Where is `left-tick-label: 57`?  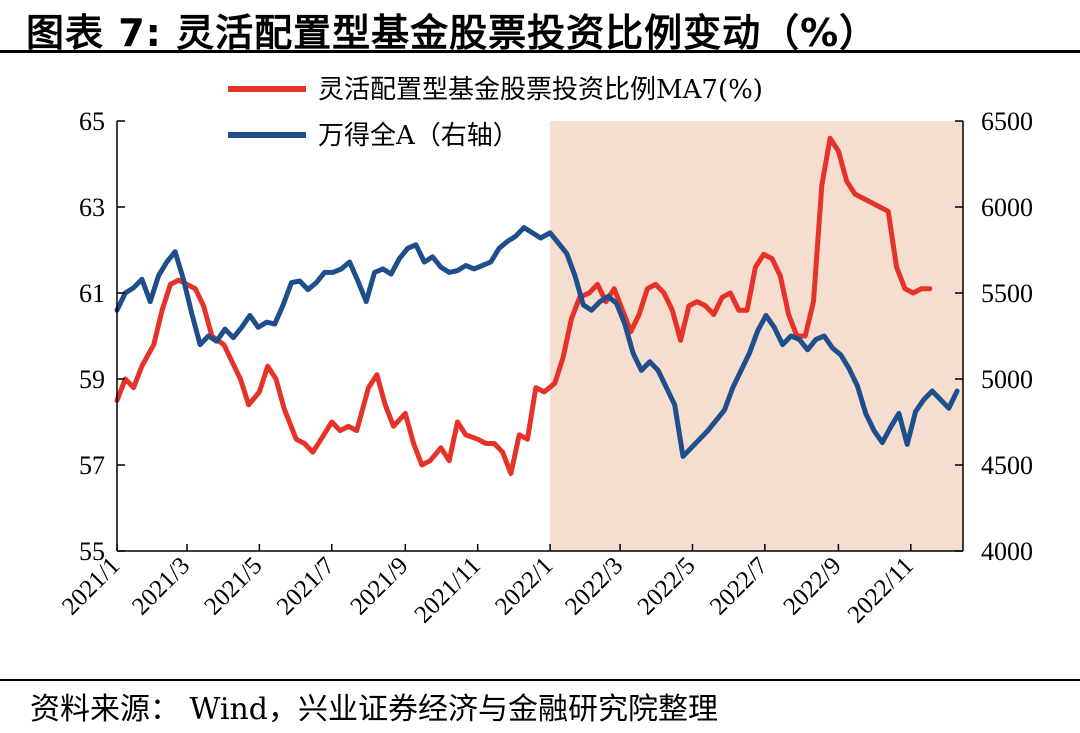 left-tick-label: 57 is located at coordinates (92, 465).